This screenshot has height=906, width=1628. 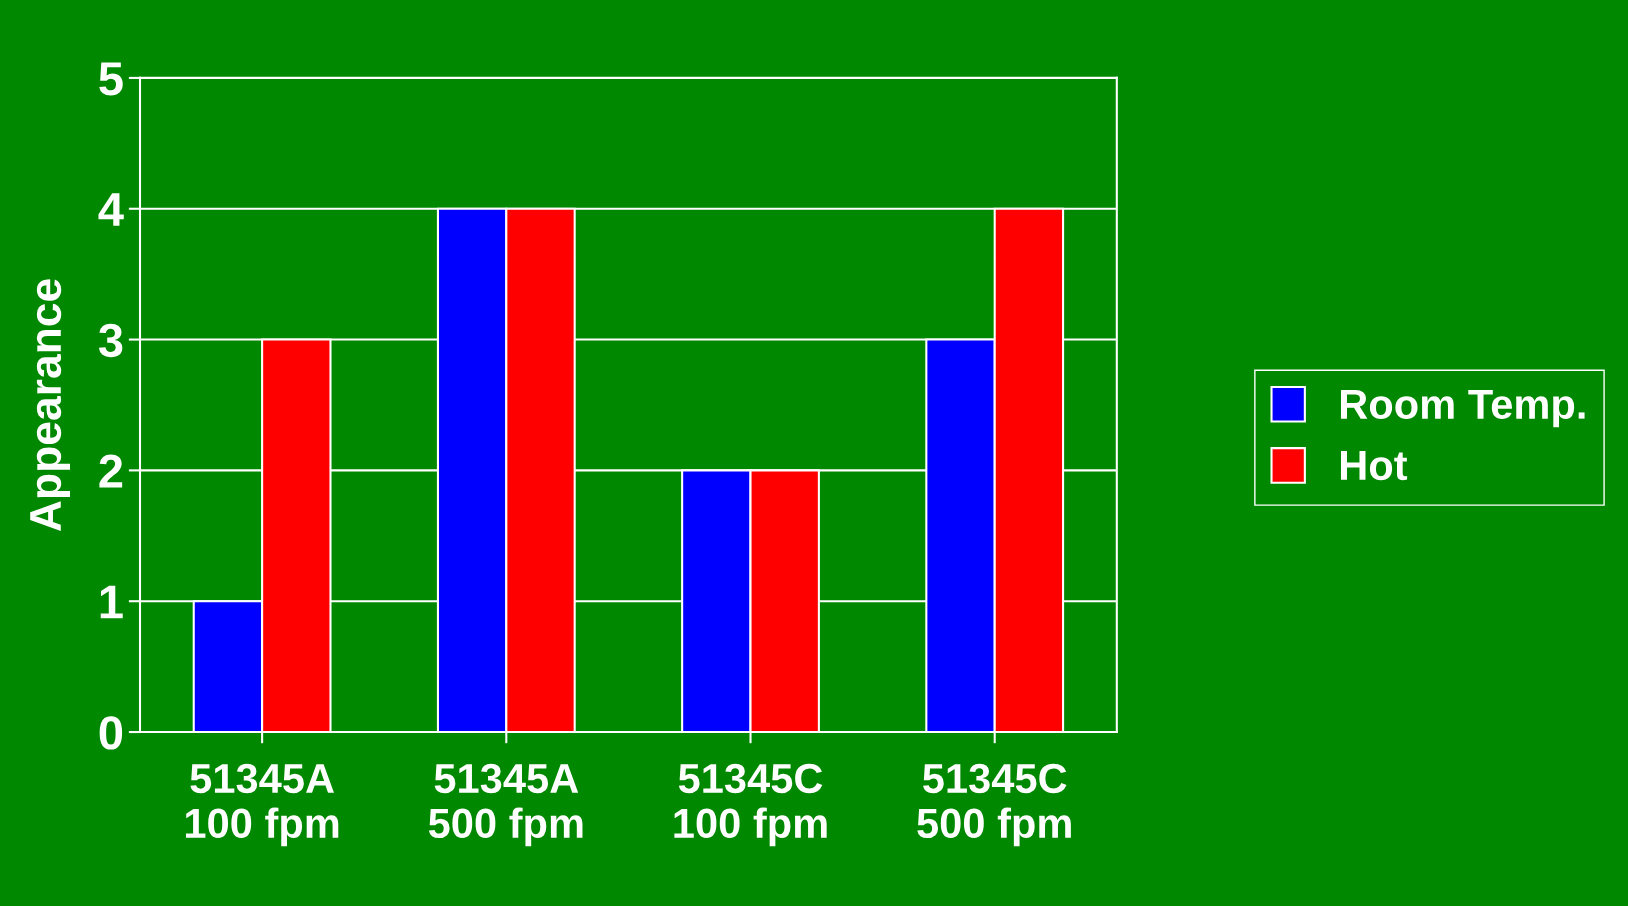 I want to click on legend-label: Hot, so click(x=1374, y=466).